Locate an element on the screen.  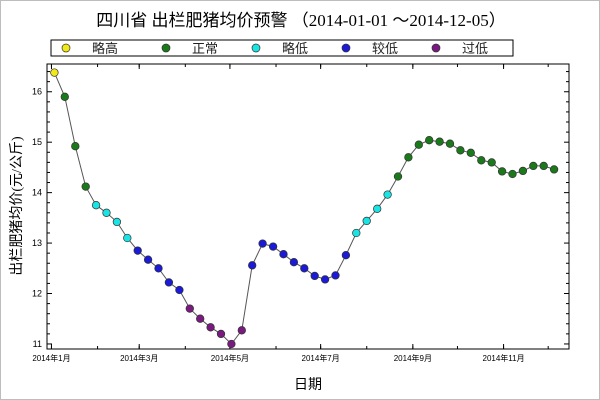
x-tick-label: 2014年1月 is located at coordinates (51, 358).